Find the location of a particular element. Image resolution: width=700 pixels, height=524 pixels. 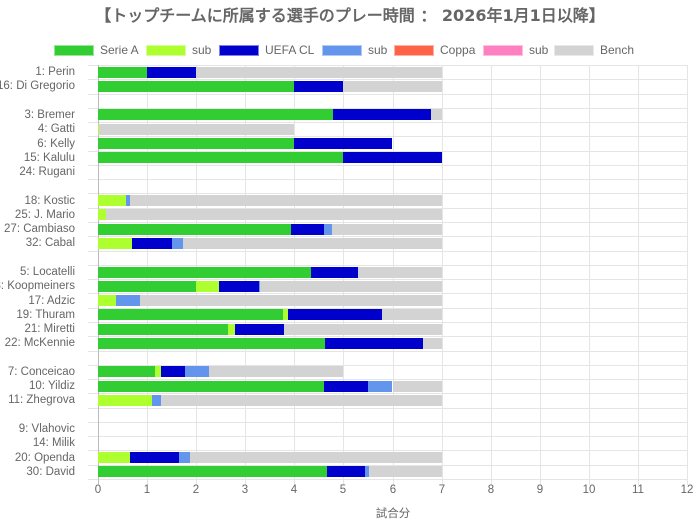

y-tick-label: 6: Kelly is located at coordinates (56, 143).